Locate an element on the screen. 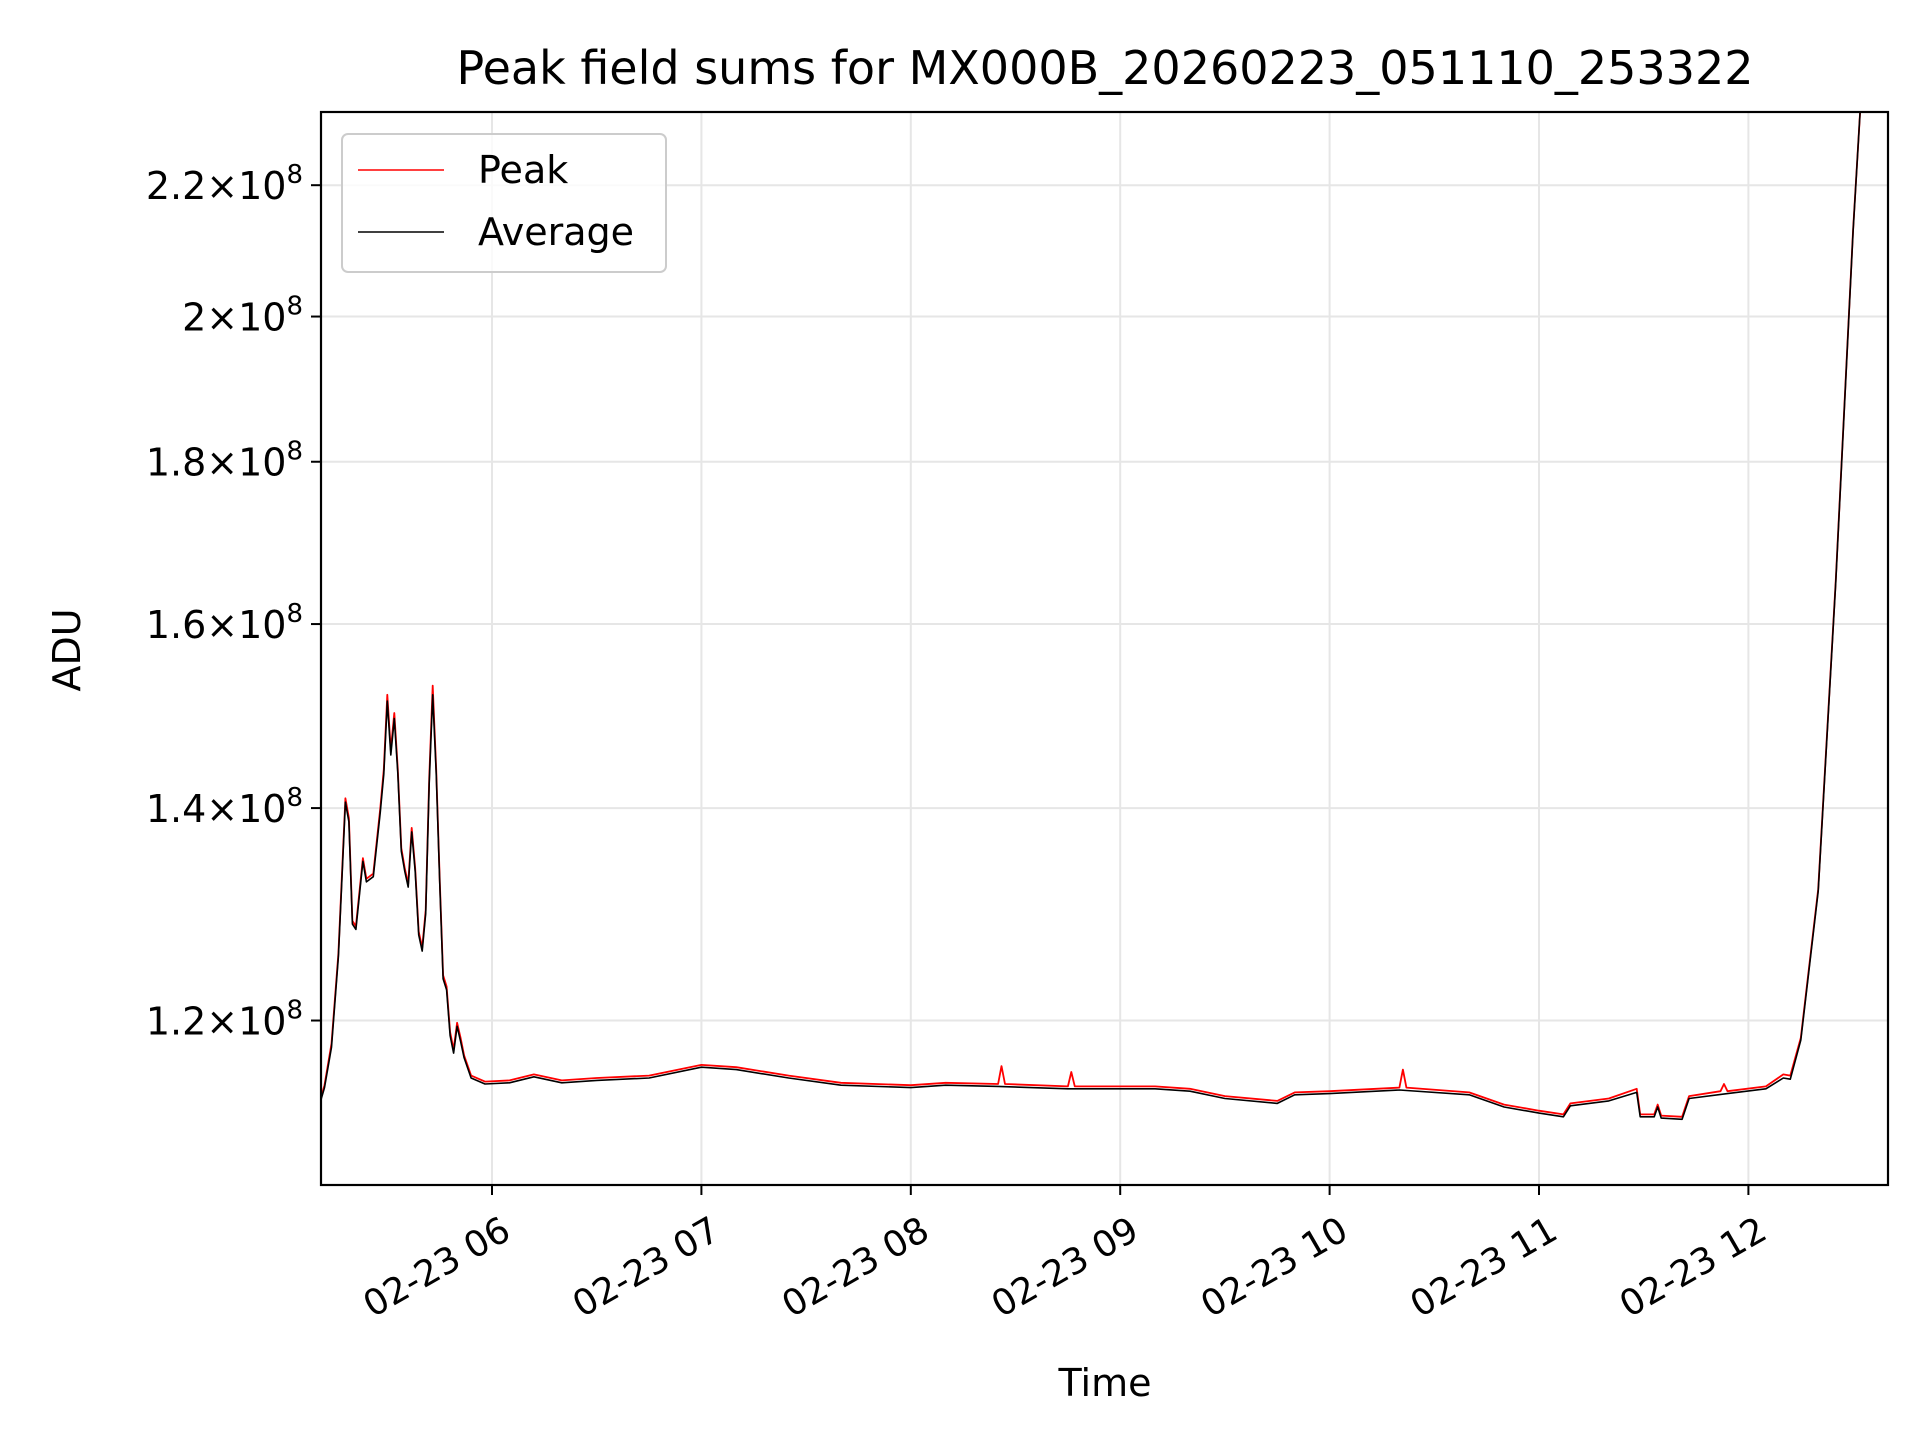 The width and height of the screenshot is (1920, 1440). y-tick-label: 1.8×108 is located at coordinates (224, 461).